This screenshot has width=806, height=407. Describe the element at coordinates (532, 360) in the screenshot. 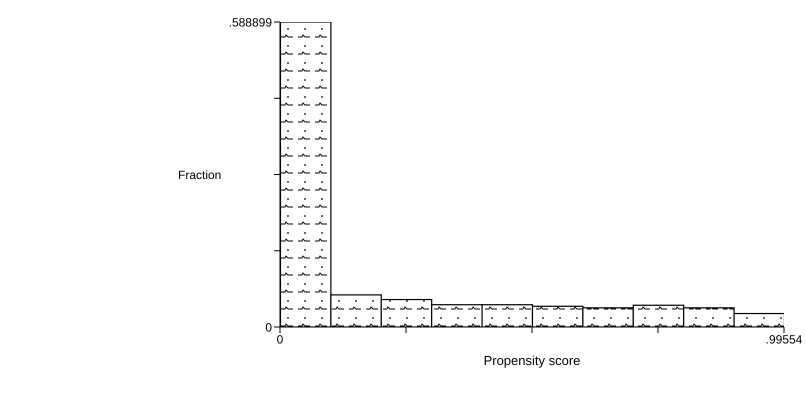

I see `x-axis-title: Propensity score` at that location.